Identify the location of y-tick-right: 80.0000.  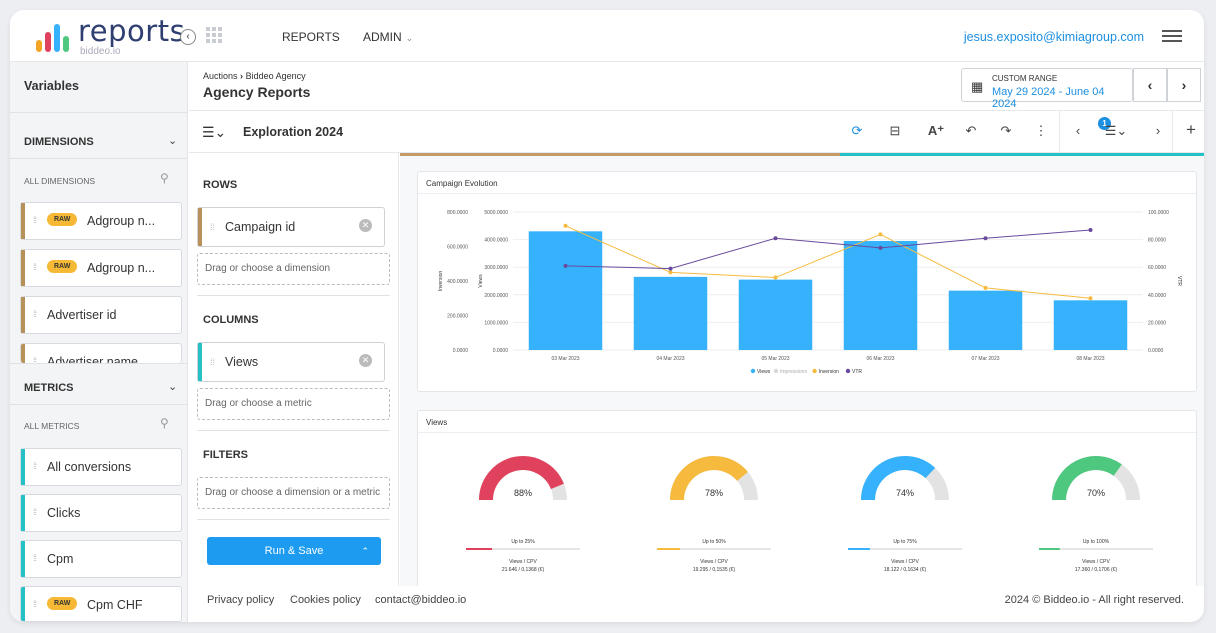
(1157, 241).